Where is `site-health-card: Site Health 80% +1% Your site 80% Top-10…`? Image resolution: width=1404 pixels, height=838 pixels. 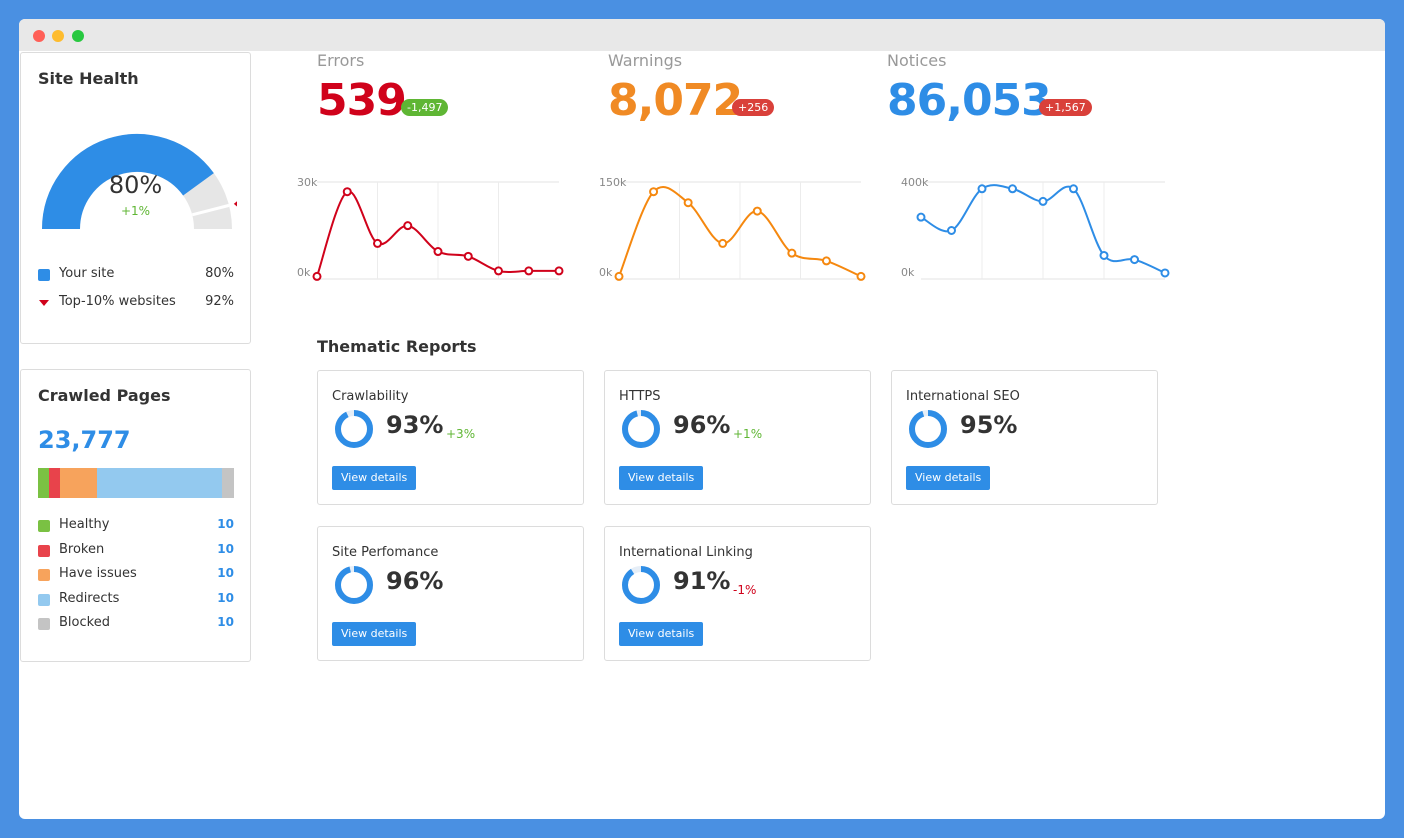
site-health-card: Site Health 80% +1% Your site 80% Top-10… is located at coordinates (135, 198).